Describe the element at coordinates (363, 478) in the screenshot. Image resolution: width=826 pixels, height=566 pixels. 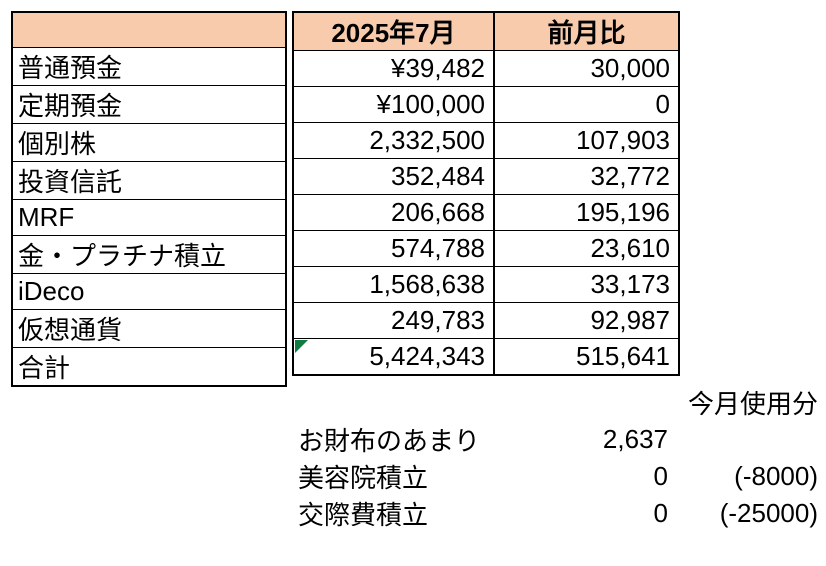
I see `summary-label: 美容院積立` at that location.